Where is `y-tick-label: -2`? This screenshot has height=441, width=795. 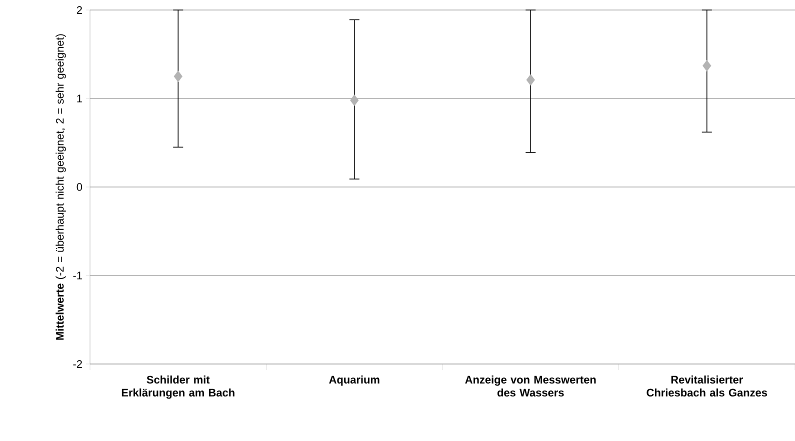
y-tick-label: -2 is located at coordinates (77, 364).